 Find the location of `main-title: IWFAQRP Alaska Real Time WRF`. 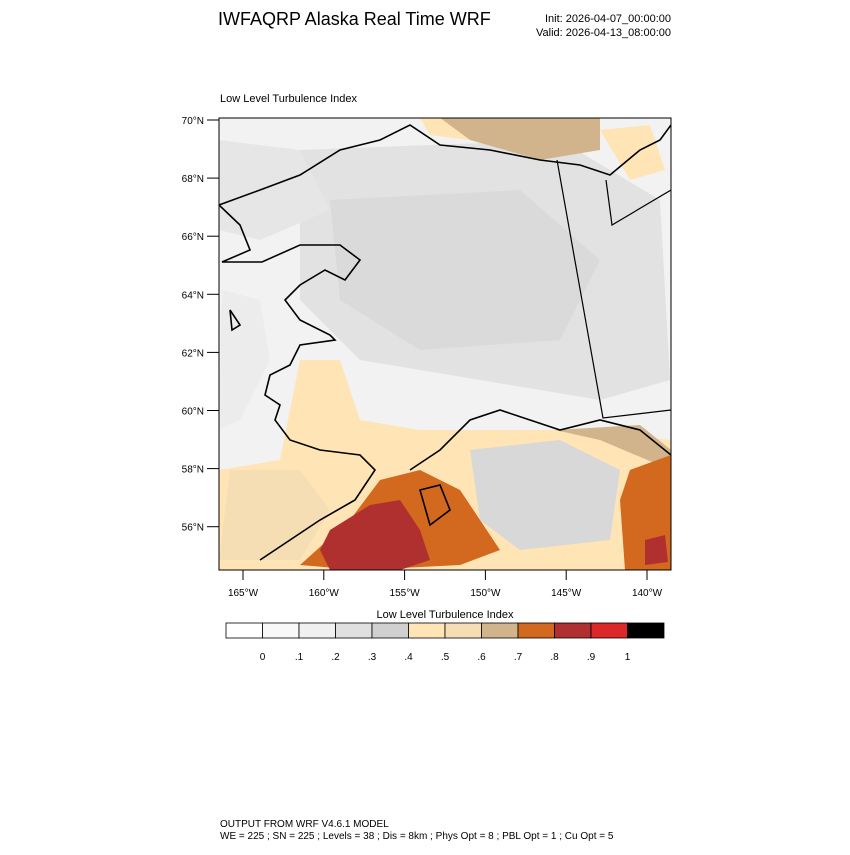

main-title: IWFAQRP Alaska Real Time WRF is located at coordinates (354, 19).